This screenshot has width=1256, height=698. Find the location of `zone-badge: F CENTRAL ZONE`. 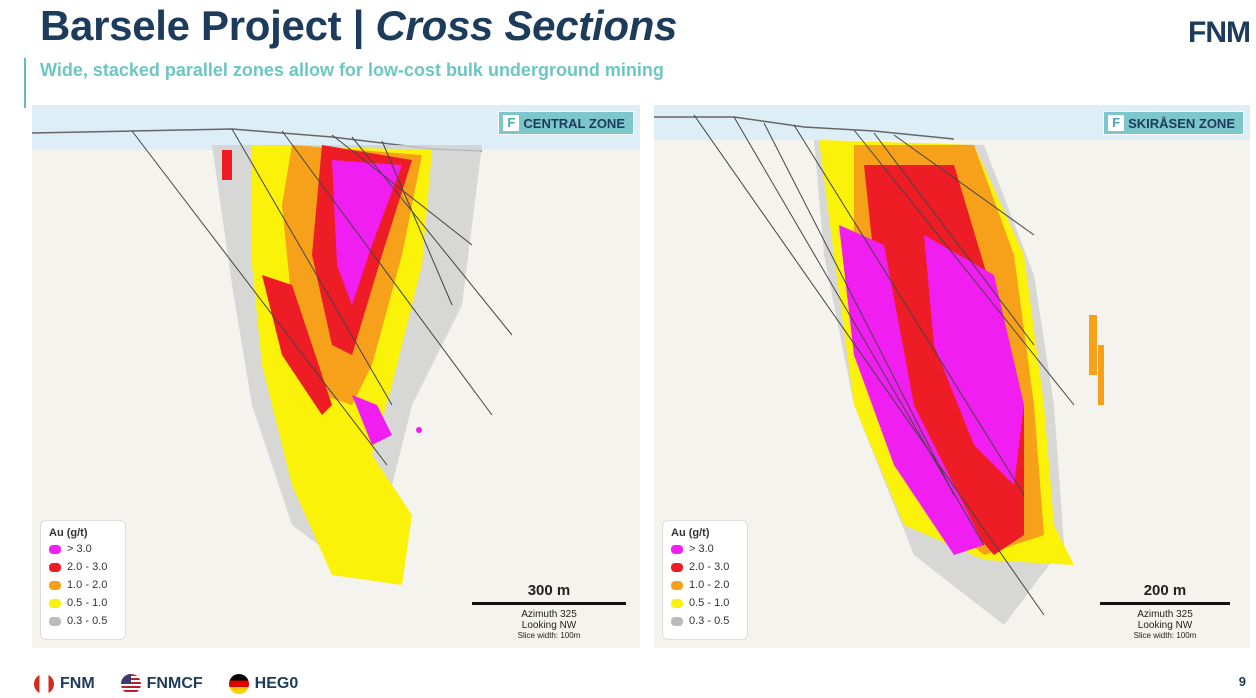

zone-badge: F CENTRAL ZONE is located at coordinates (566, 123).